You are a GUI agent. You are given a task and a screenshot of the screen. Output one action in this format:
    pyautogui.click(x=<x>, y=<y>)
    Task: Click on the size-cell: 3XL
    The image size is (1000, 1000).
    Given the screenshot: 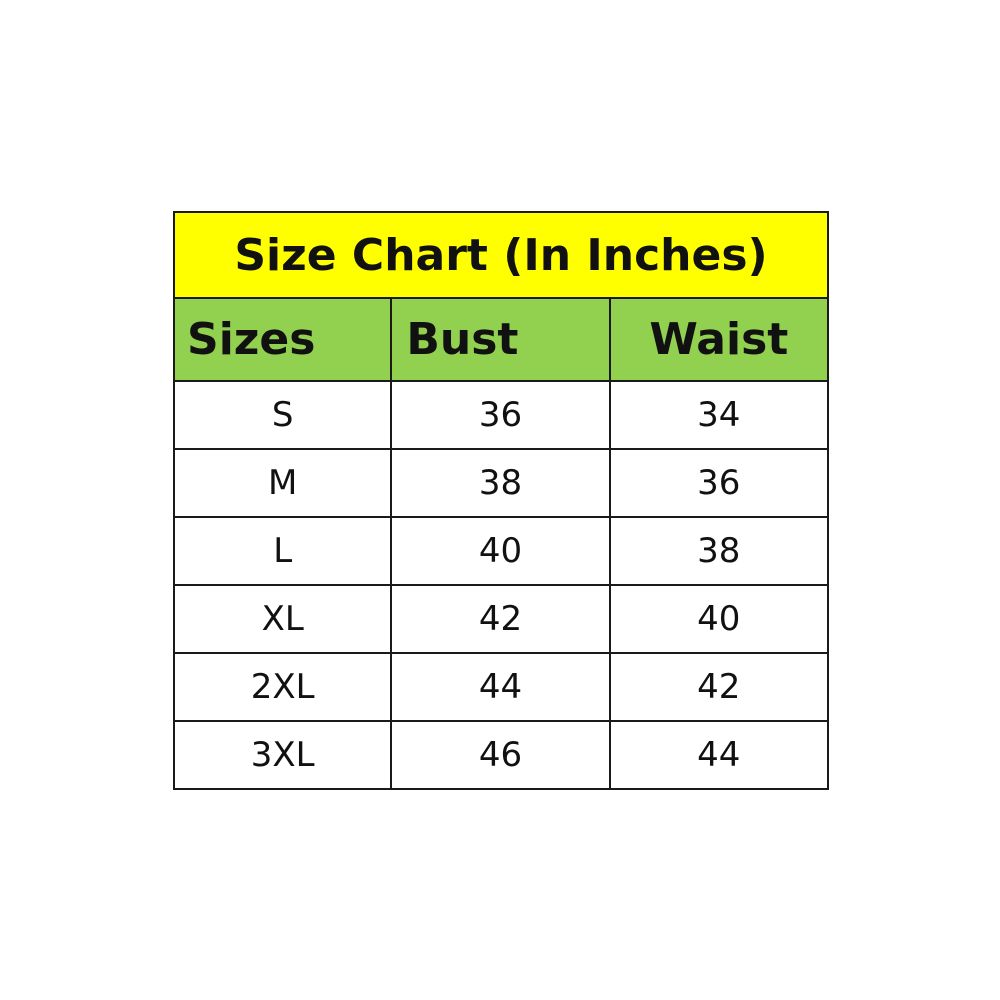 What is the action you would take?
    pyautogui.click(x=282, y=755)
    